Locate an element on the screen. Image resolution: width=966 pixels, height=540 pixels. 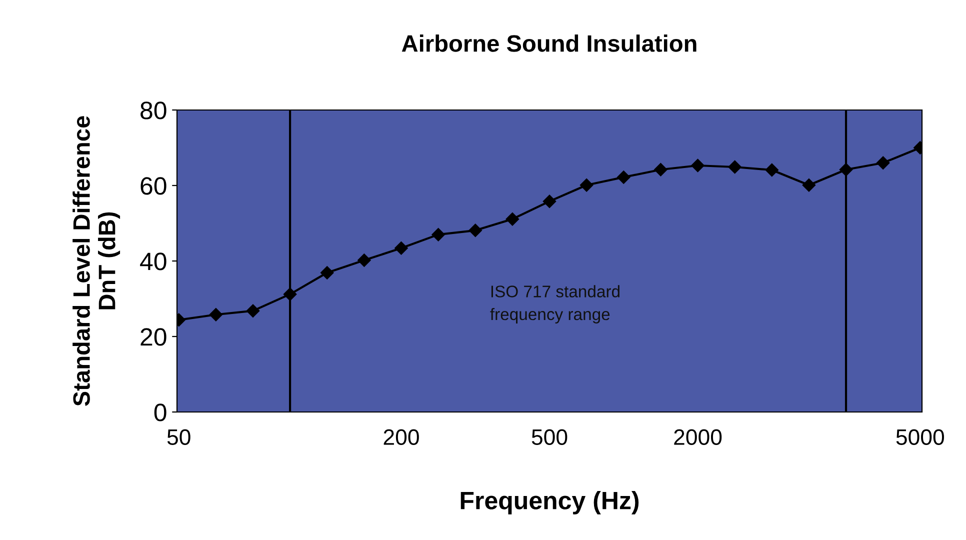
x-tick-label: 200 is located at coordinates (401, 437).